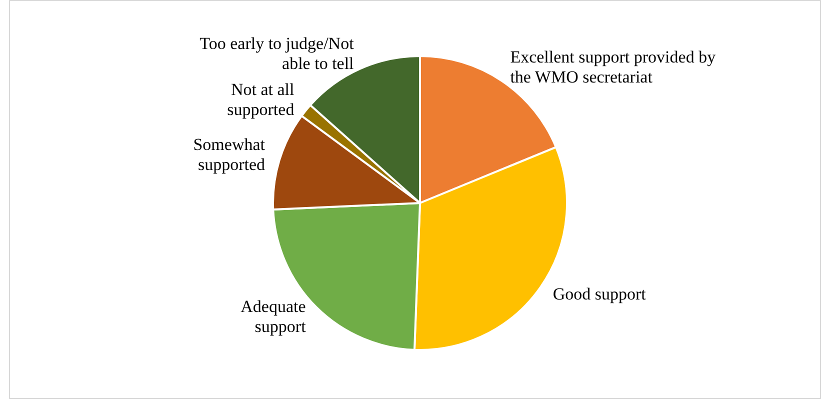 This screenshot has height=400, width=822. What do you see at coordinates (229, 154) in the screenshot?
I see `slice-label: Somewhat supported` at bounding box center [229, 154].